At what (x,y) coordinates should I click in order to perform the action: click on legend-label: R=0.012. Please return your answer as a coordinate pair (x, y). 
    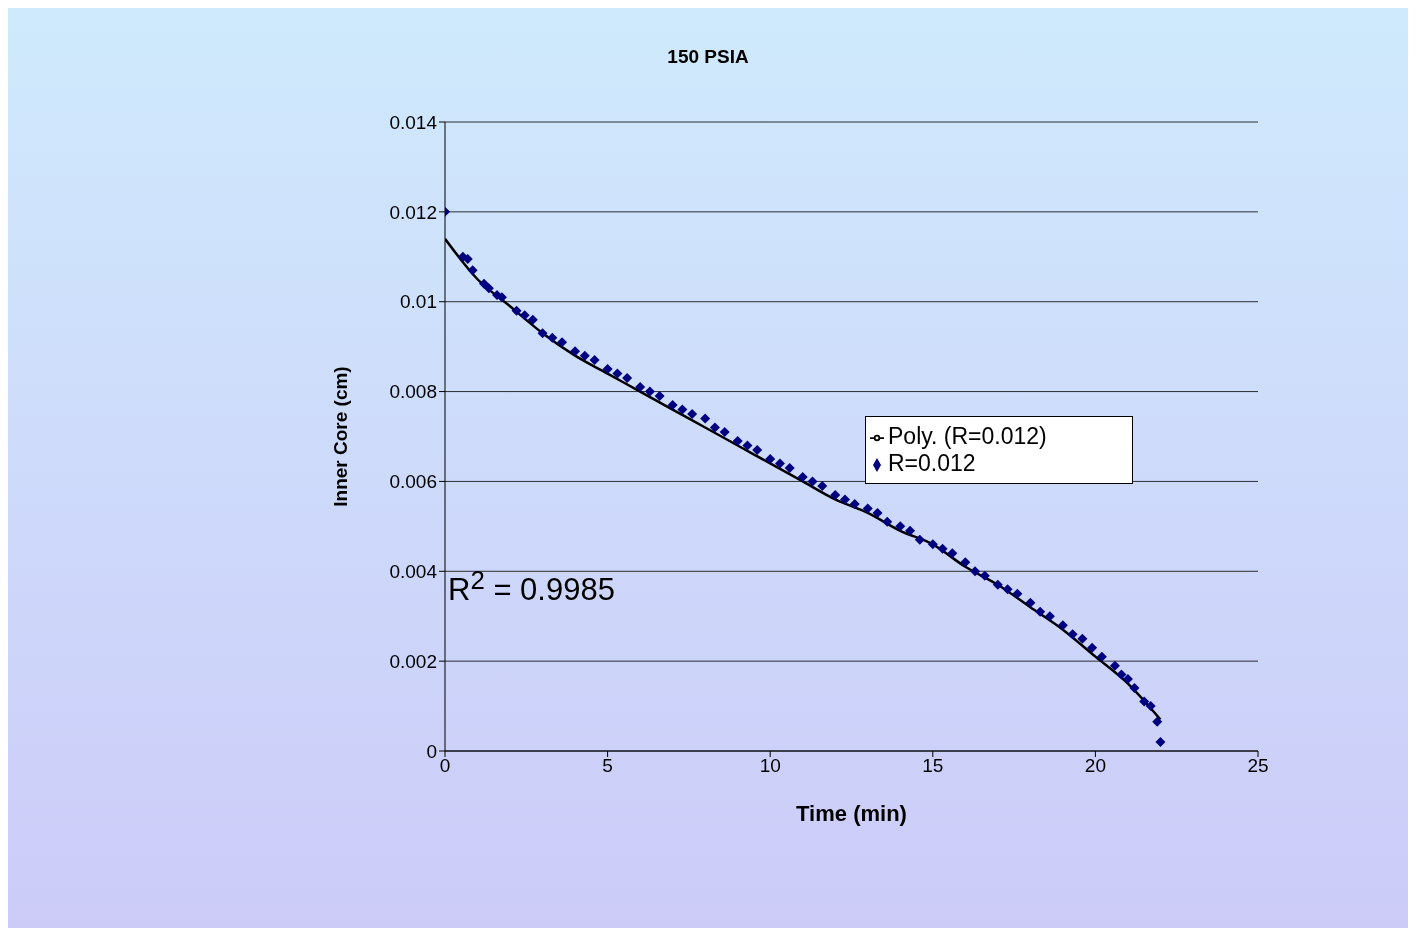
    Looking at the image, I should click on (932, 463).